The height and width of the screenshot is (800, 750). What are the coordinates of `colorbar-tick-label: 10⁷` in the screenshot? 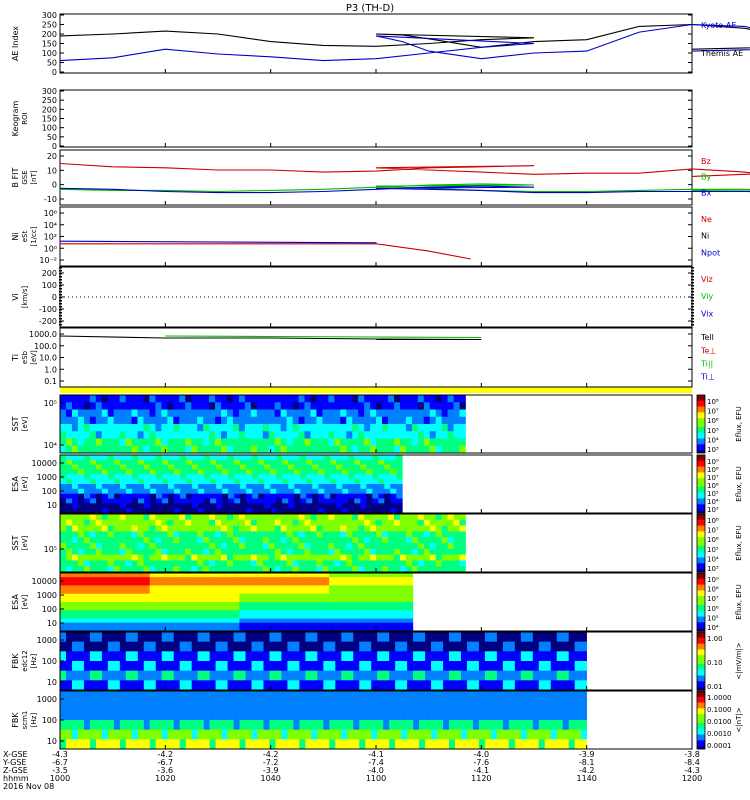 It's located at (713, 478).